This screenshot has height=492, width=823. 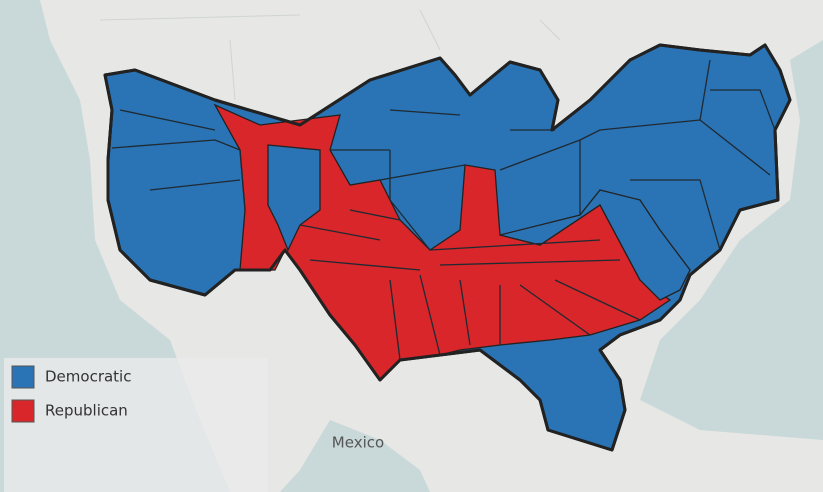 I want to click on legend-label: Republican, so click(x=86, y=411).